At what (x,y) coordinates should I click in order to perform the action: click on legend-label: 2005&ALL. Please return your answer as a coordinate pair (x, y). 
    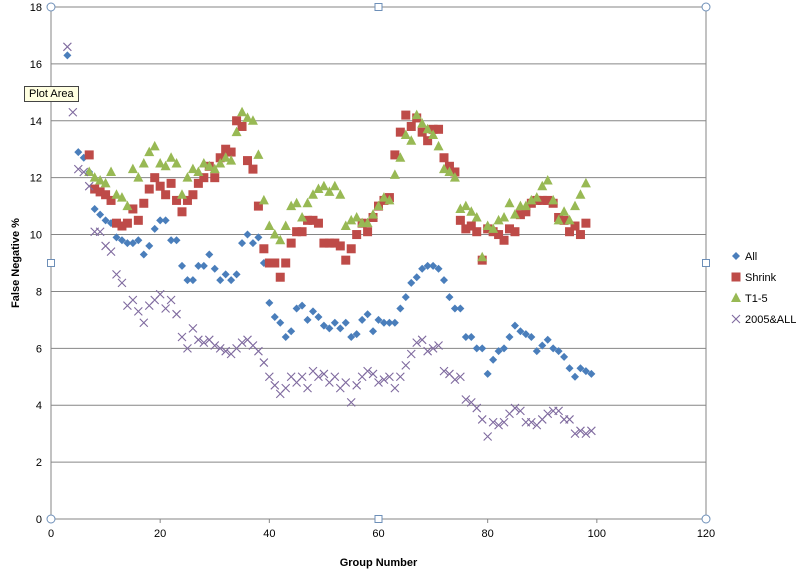
    Looking at the image, I should click on (770, 320).